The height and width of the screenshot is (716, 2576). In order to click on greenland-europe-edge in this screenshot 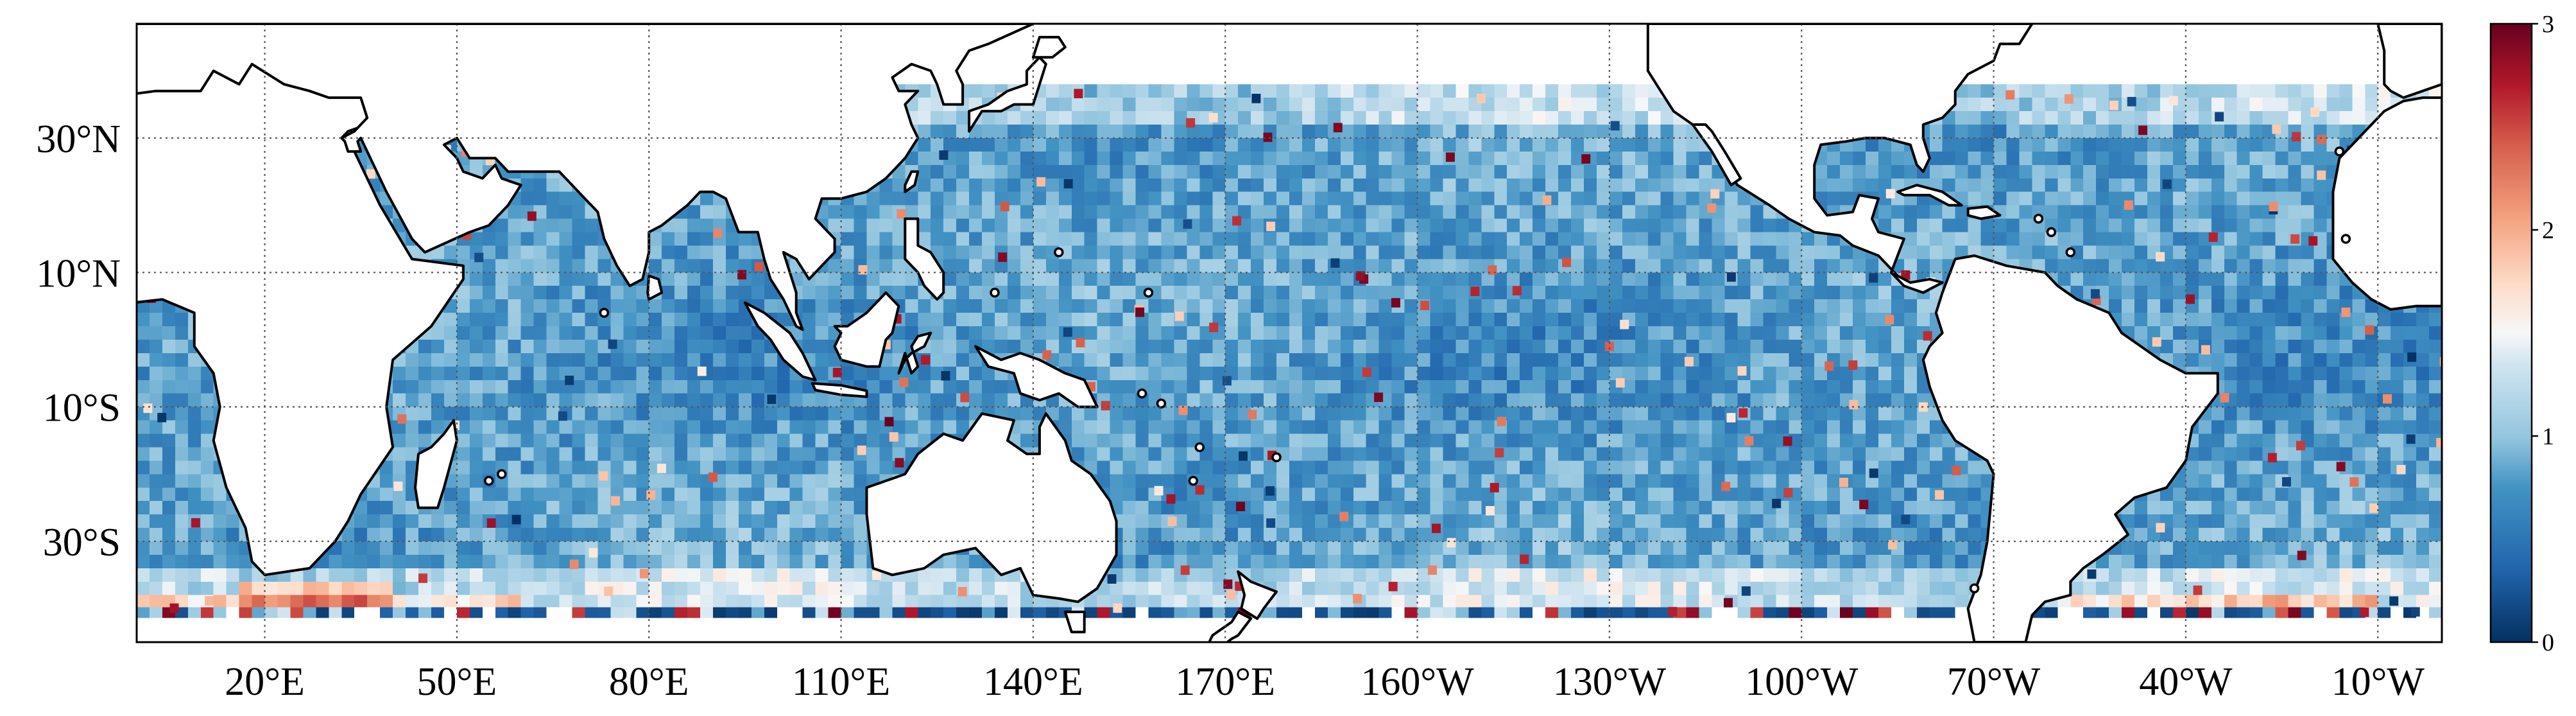, I will do `click(2409, 62)`.